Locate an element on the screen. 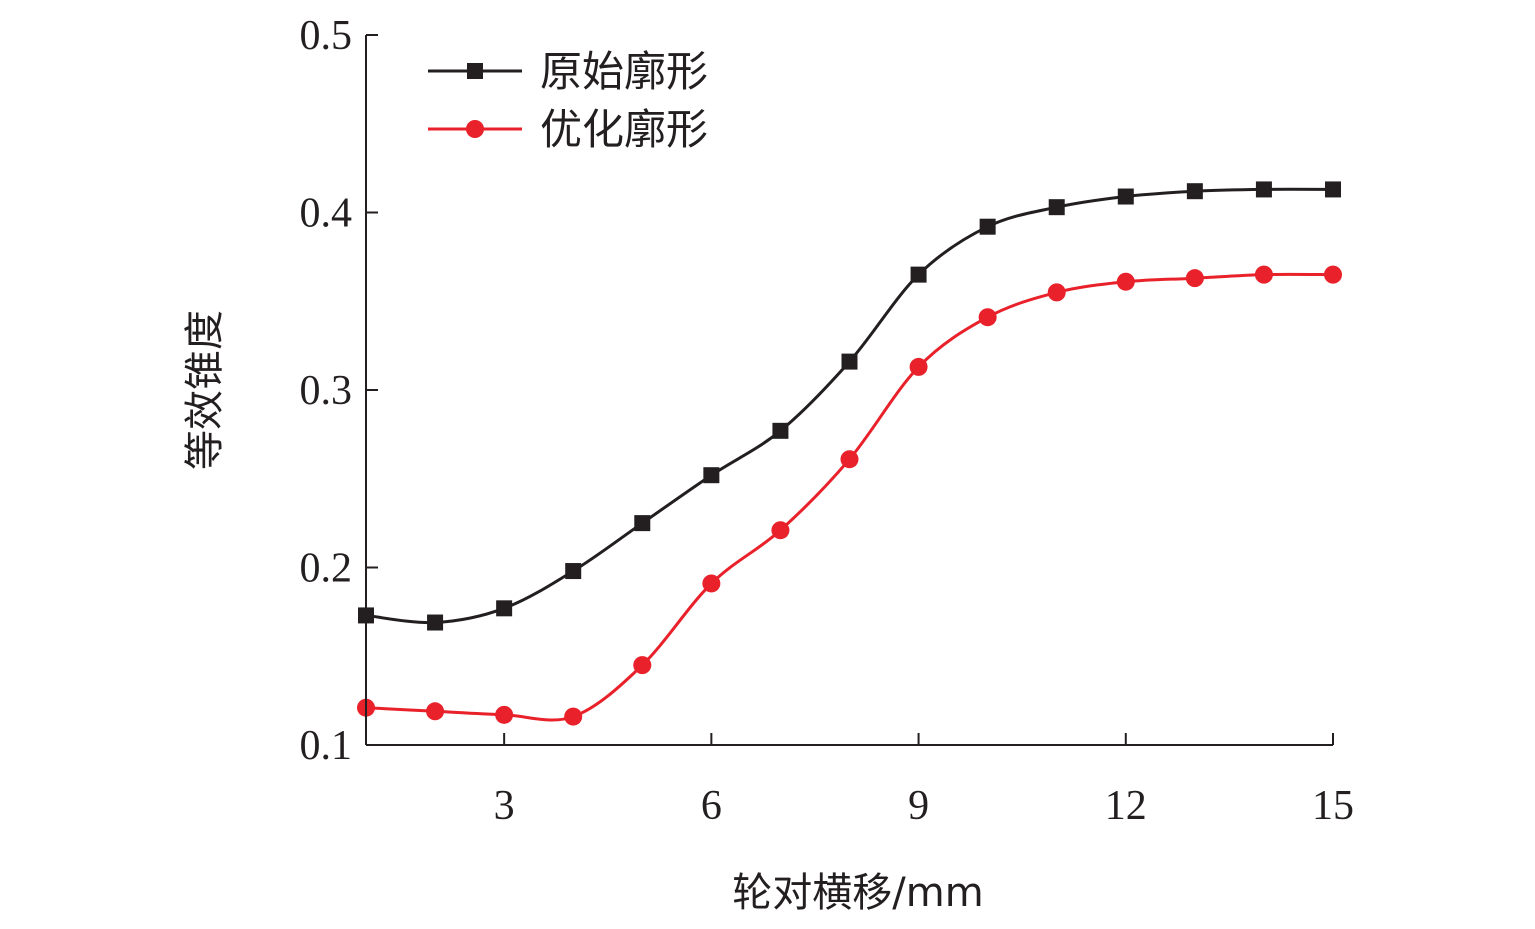 The width and height of the screenshot is (1535, 929). y-tick-label: 0.5 is located at coordinates (326, 36).